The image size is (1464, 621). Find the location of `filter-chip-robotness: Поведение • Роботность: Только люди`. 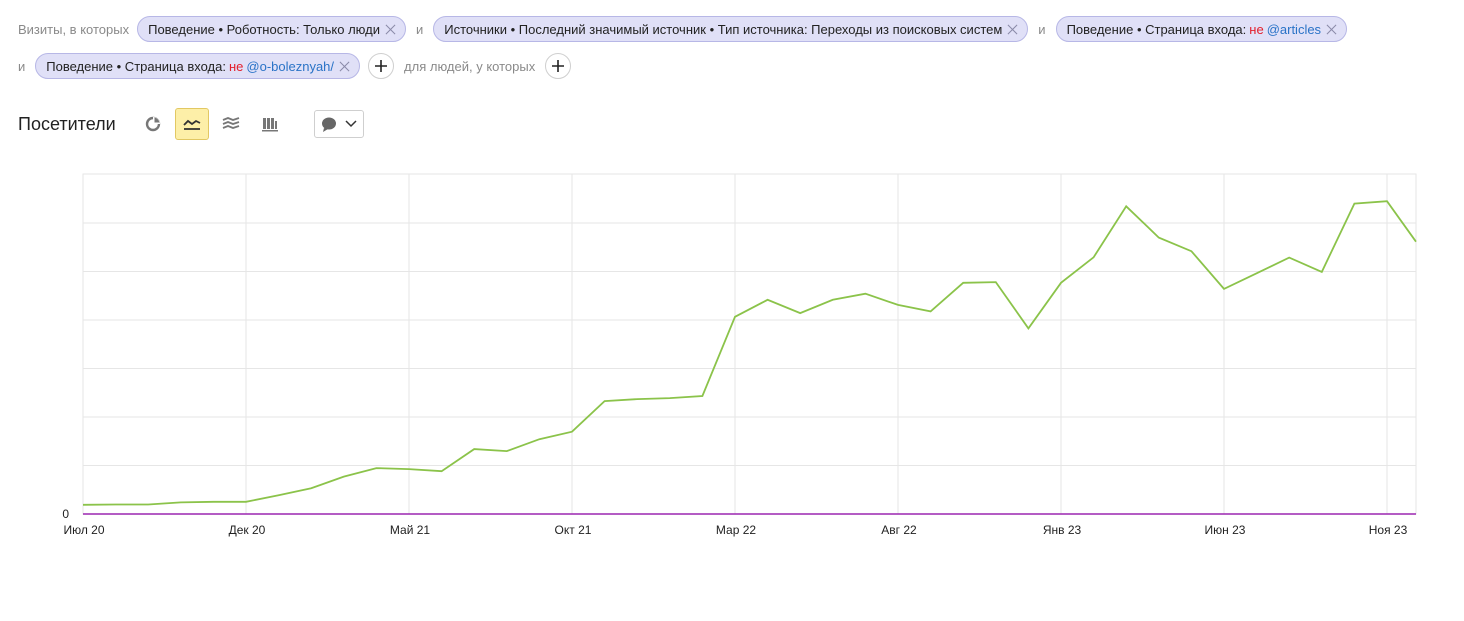

filter-chip-robotness: Поведение • Роботность: Только люди is located at coordinates (271, 29).